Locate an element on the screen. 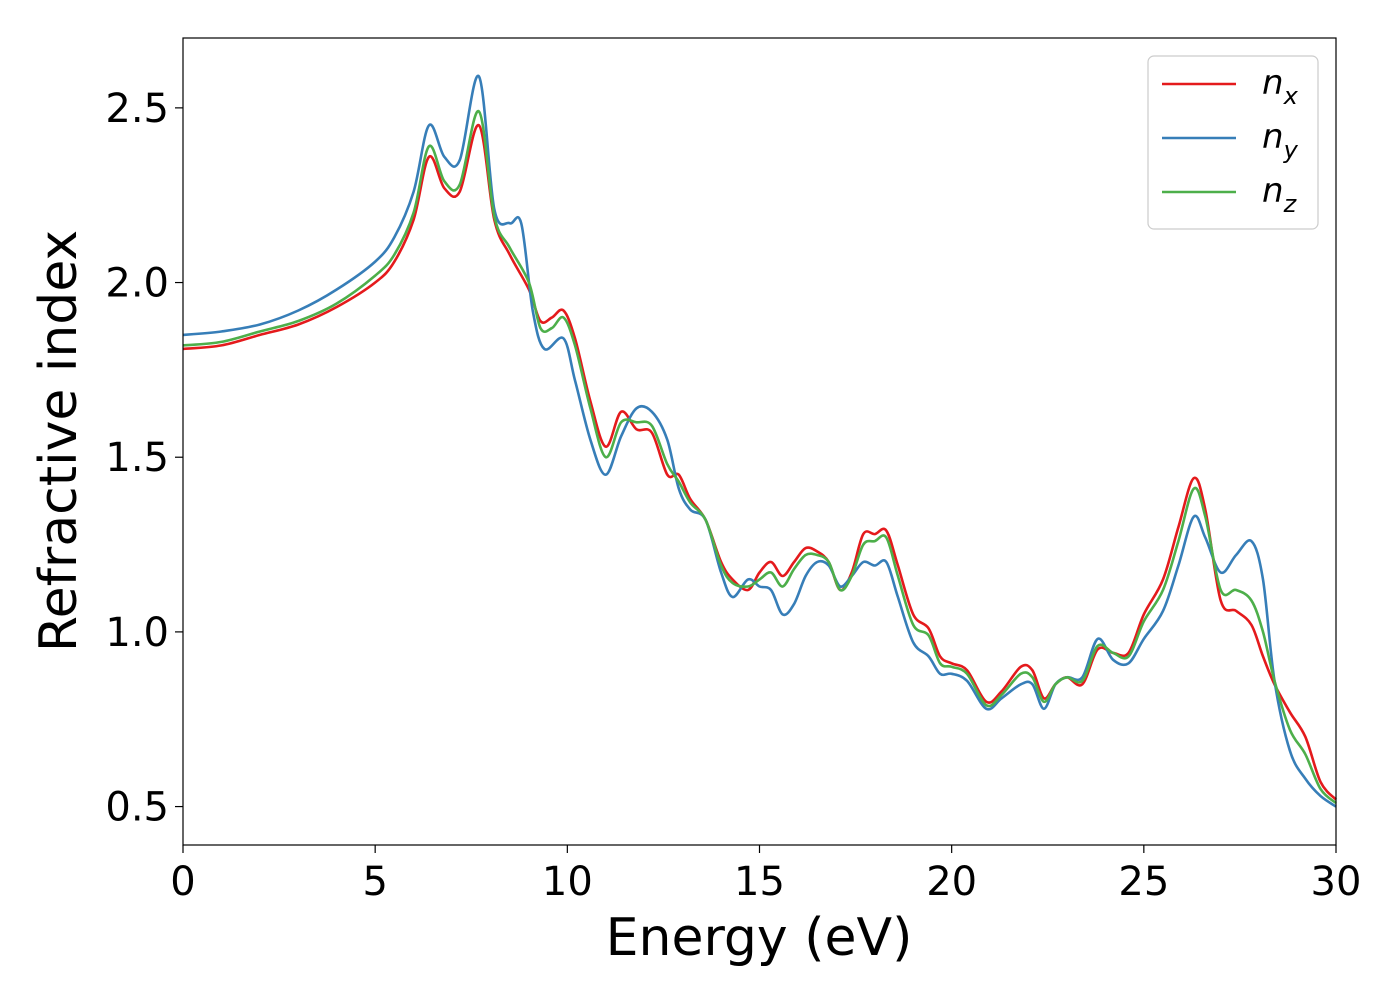  x-tick-label: 5 is located at coordinates (374, 882).